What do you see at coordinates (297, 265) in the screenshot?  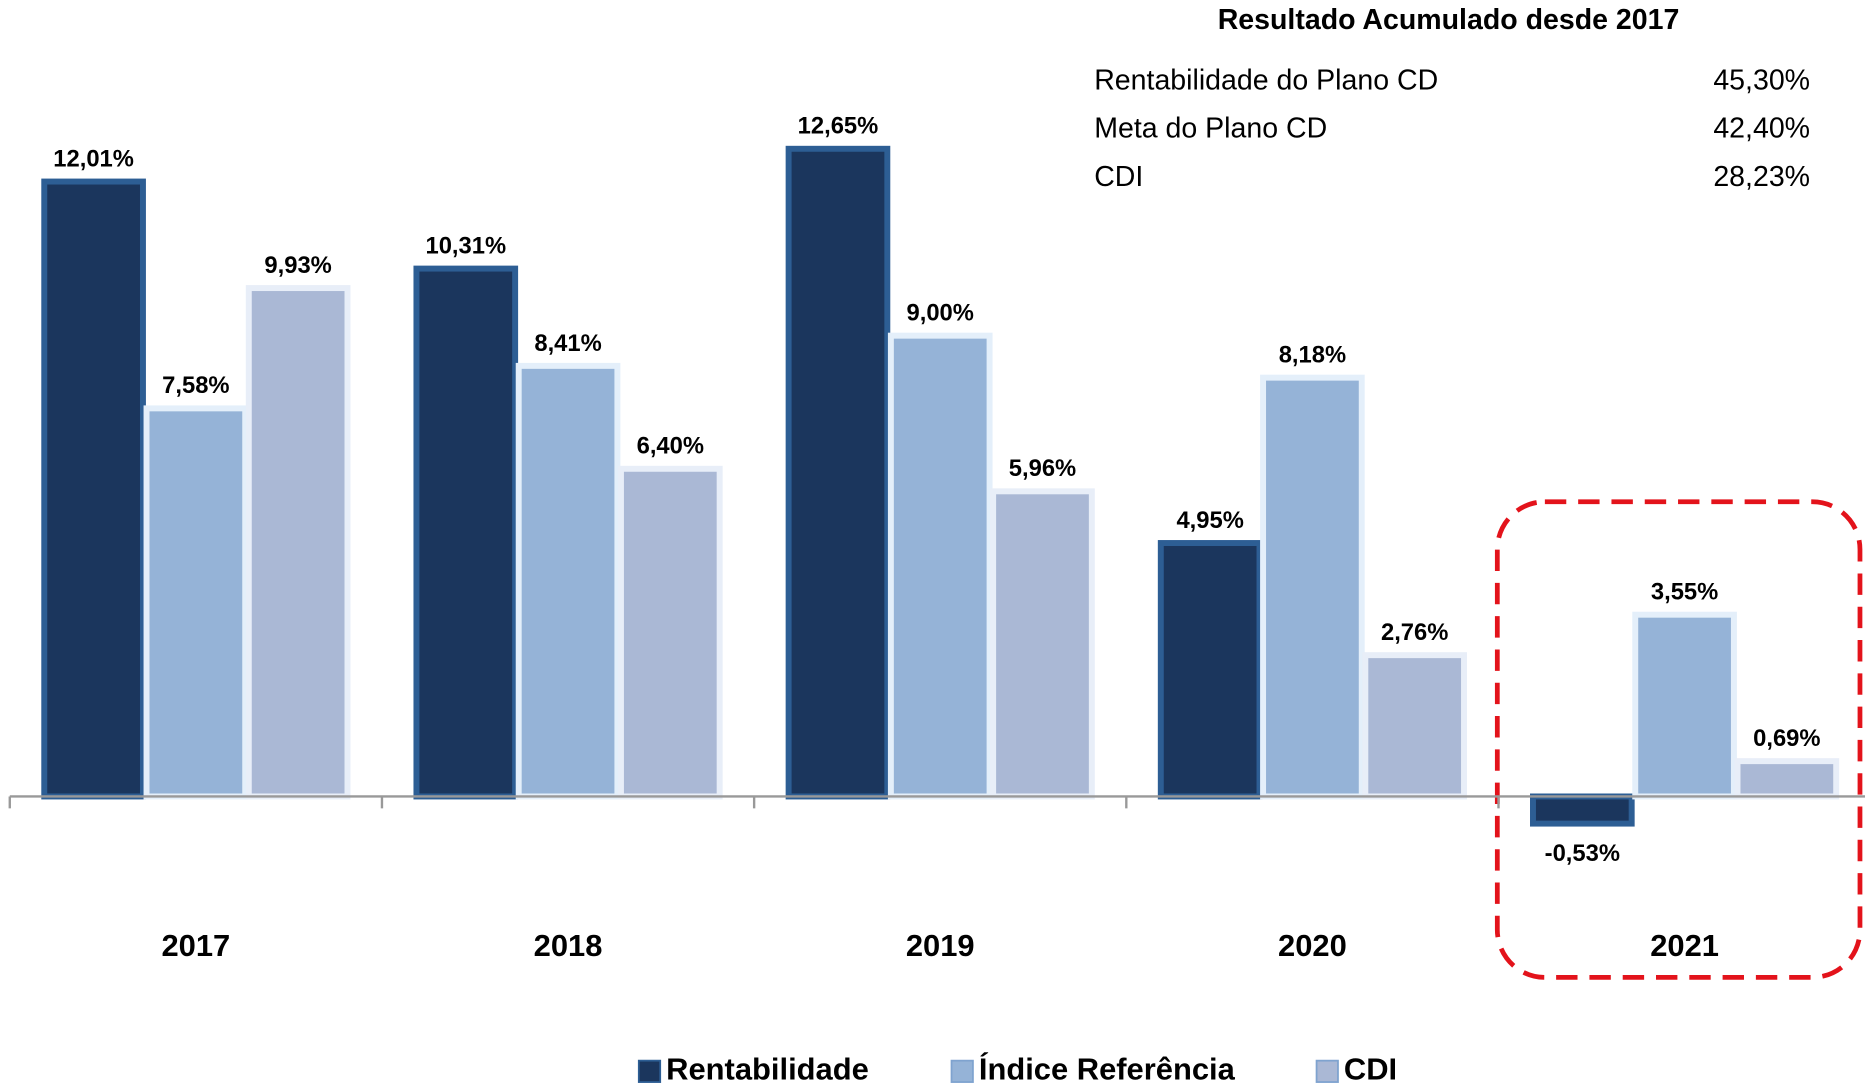 I see `value-label: 9,93%` at bounding box center [297, 265].